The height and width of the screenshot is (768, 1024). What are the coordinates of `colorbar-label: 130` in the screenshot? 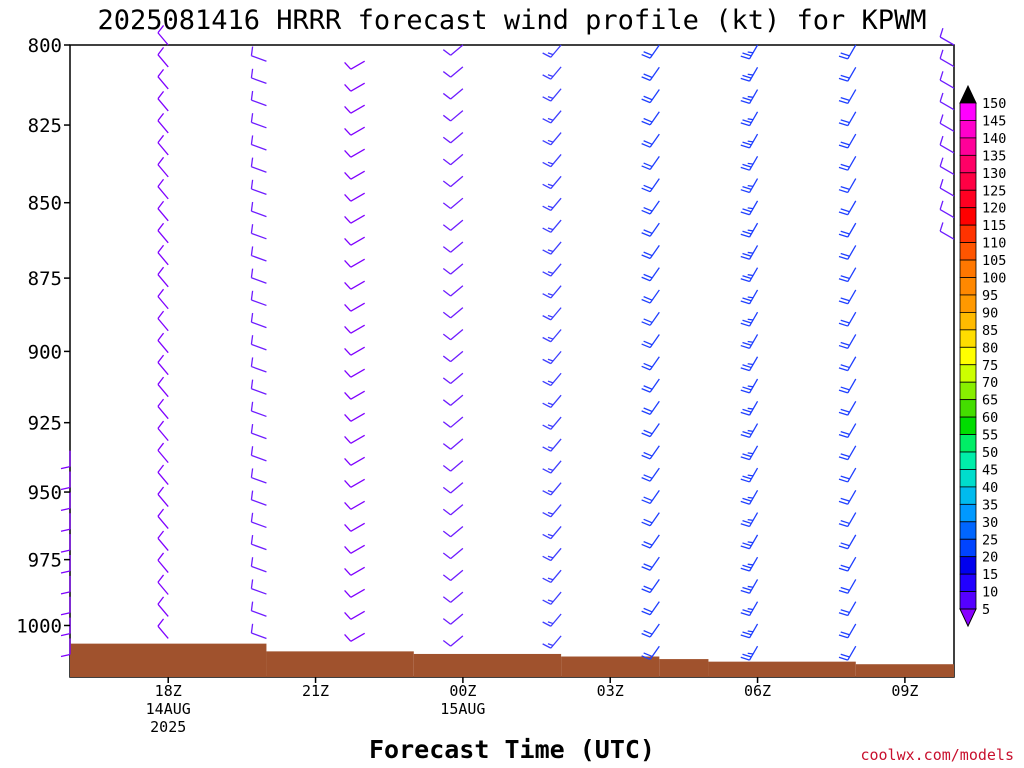 It's located at (994, 174).